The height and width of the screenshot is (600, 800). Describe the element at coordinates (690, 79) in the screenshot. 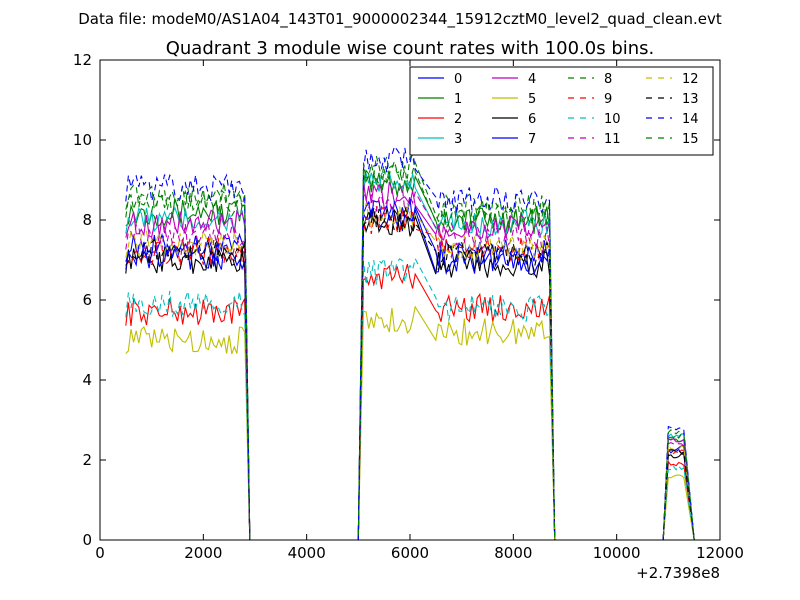

I see `legend-label-12: 12` at that location.